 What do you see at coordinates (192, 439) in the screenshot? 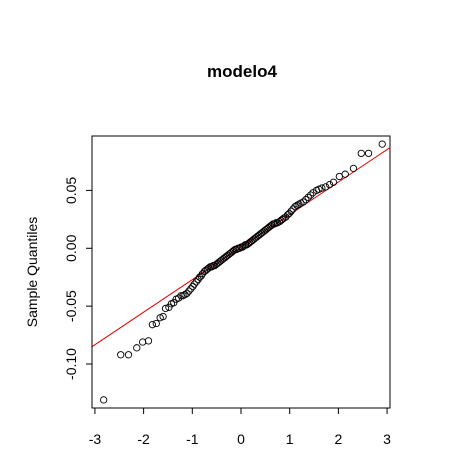
I see `x-tick-label: -1` at bounding box center [192, 439].